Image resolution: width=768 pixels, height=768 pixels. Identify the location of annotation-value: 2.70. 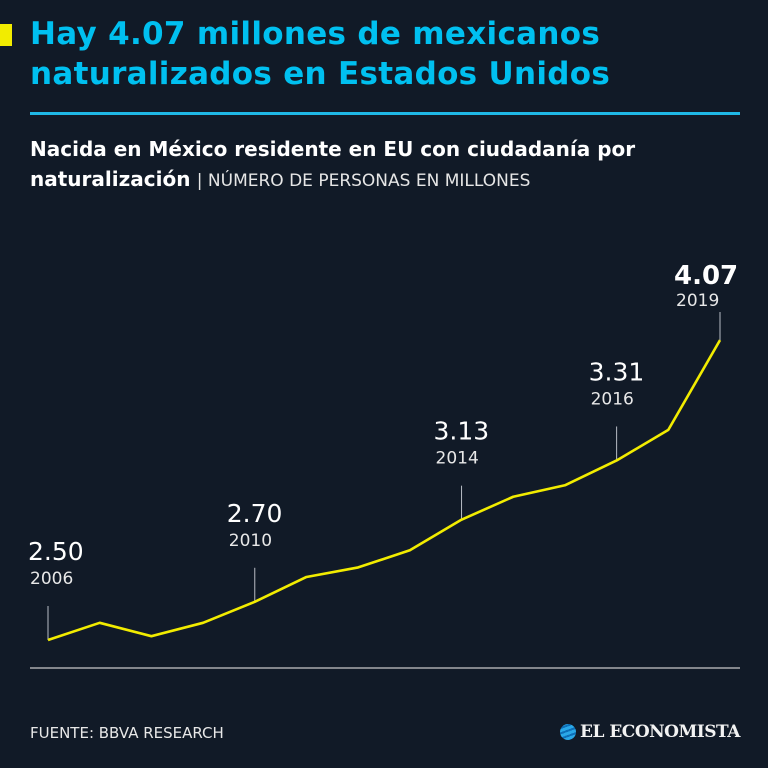
(255, 513).